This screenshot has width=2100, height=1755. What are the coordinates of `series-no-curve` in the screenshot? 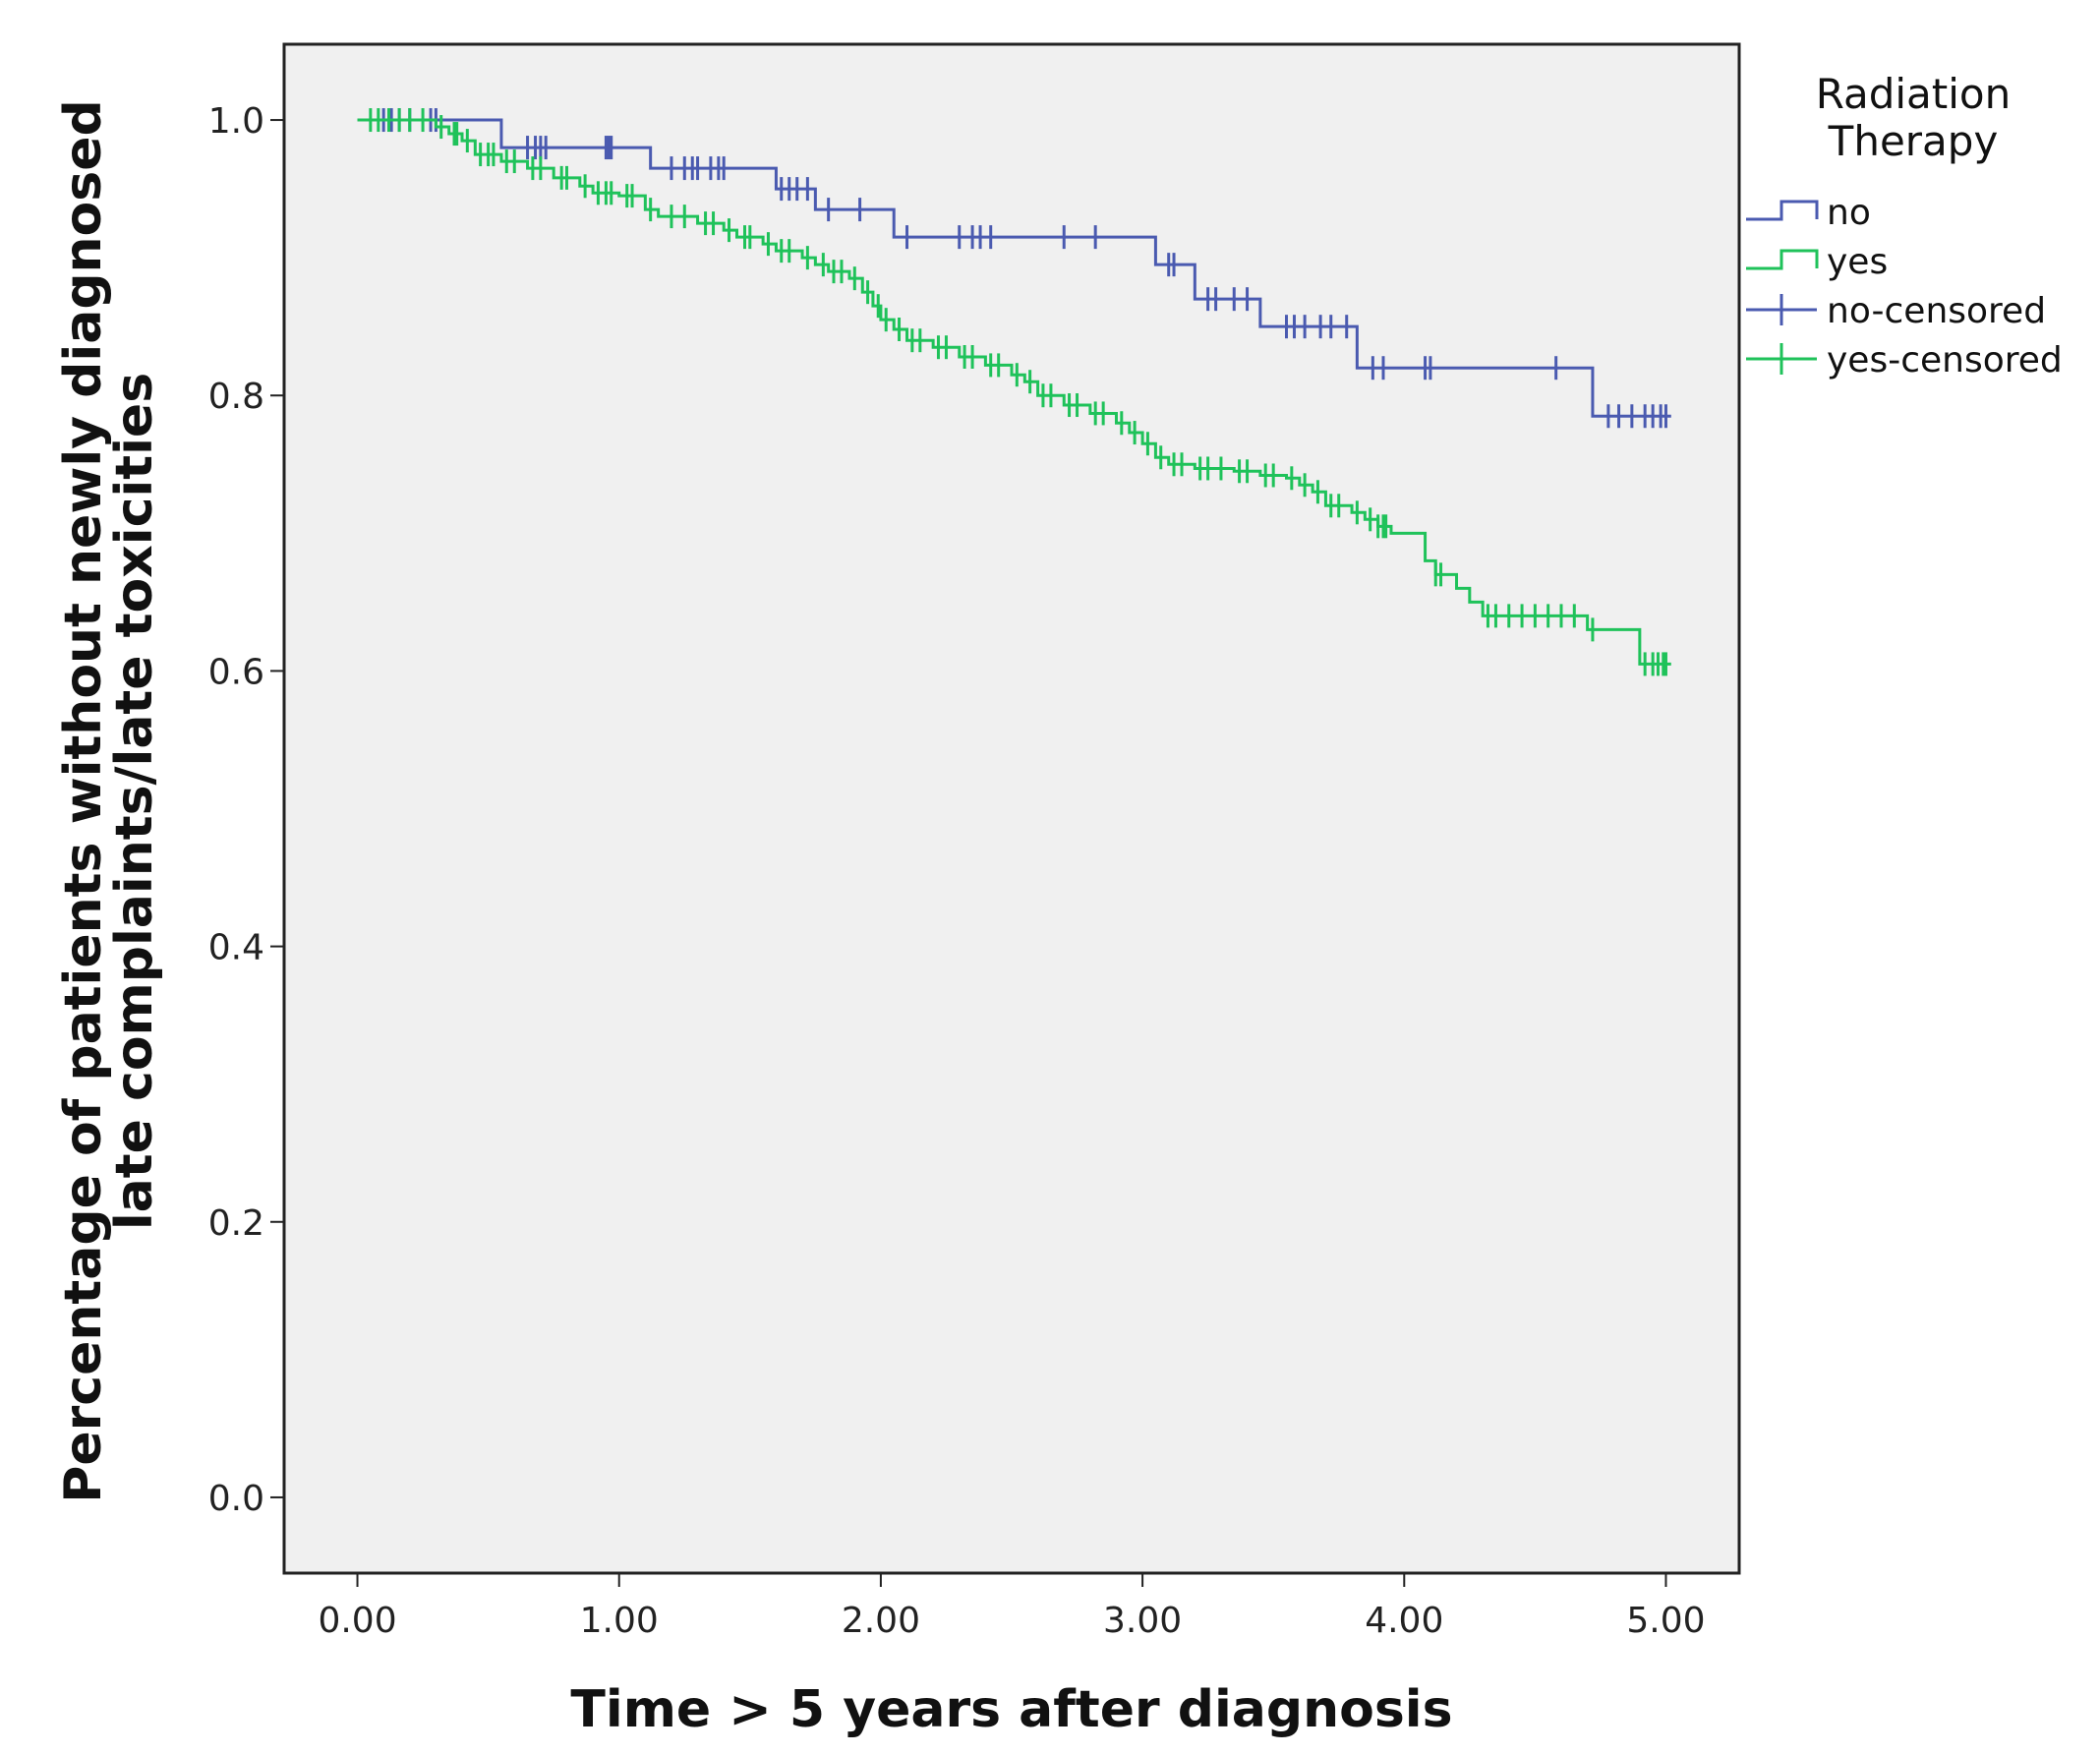 It's located at (1014, 268).